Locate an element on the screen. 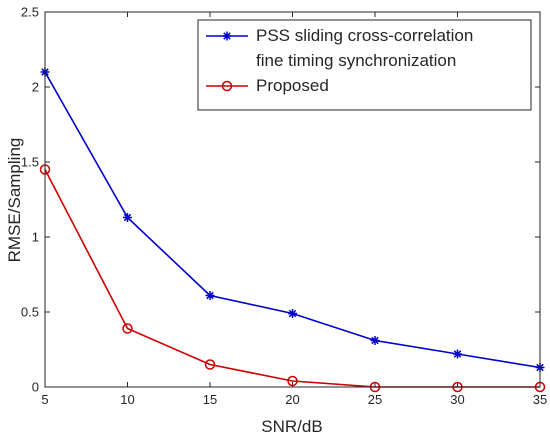  legend-label-2: Proposed is located at coordinates (292, 85).